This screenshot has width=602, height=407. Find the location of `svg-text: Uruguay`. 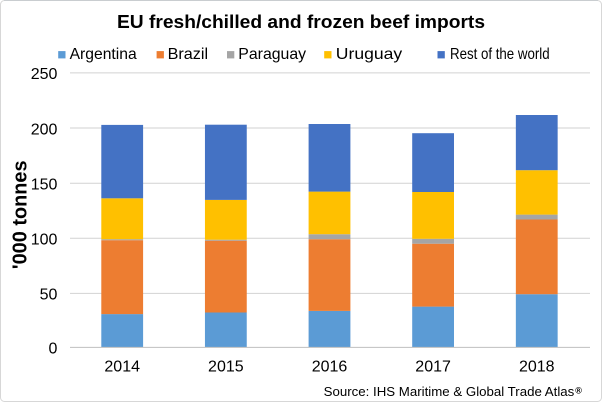

svg-text: Uruguay is located at coordinates (369, 54).